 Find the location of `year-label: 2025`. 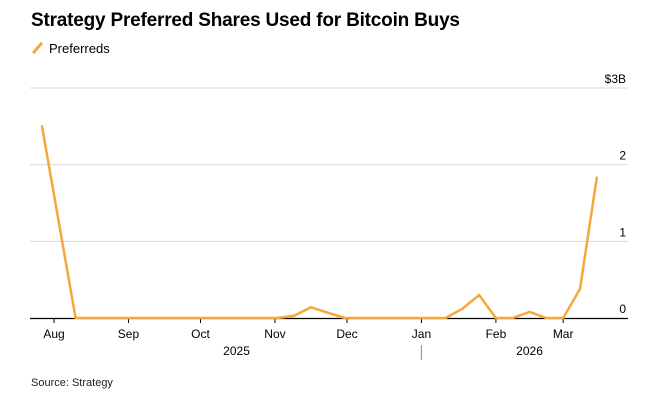

year-label: 2025 is located at coordinates (236, 351).